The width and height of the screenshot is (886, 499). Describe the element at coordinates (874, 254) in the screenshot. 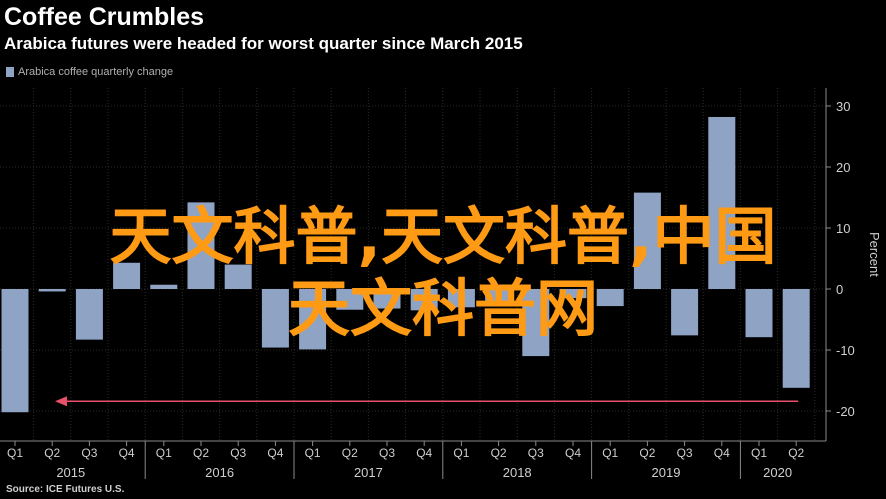

I see `y-axis-title: Percent` at that location.